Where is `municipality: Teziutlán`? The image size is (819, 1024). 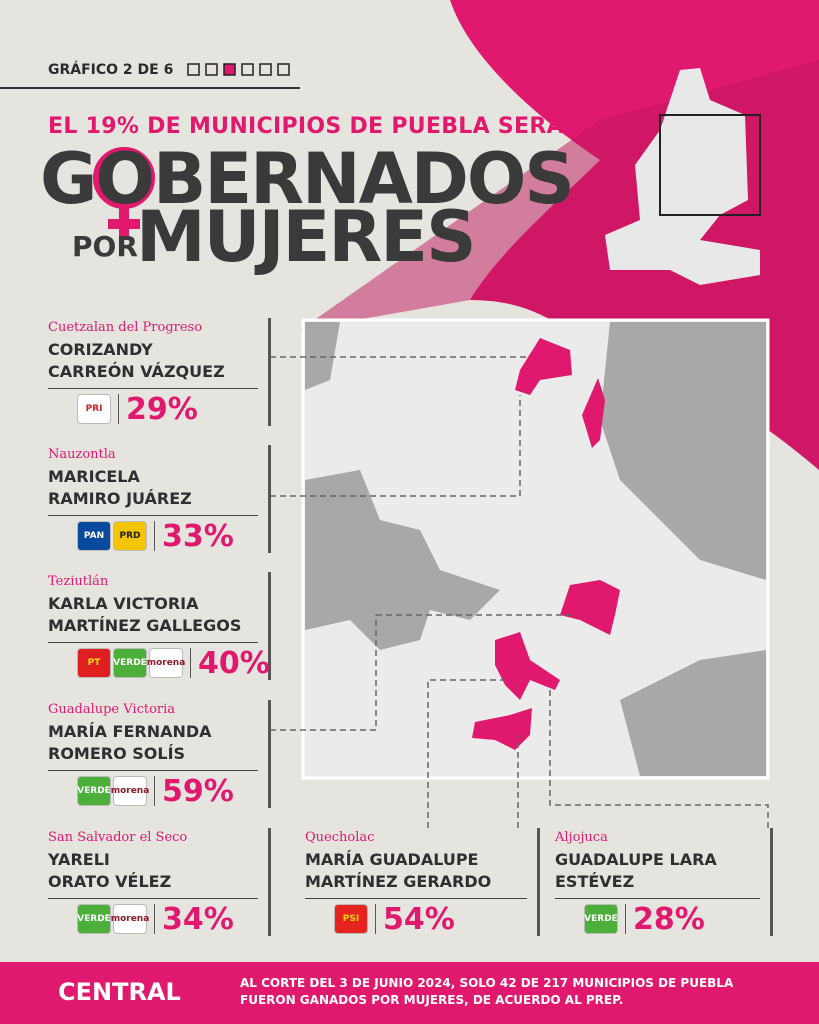 municipality: Teziutlán is located at coordinates (78, 581).